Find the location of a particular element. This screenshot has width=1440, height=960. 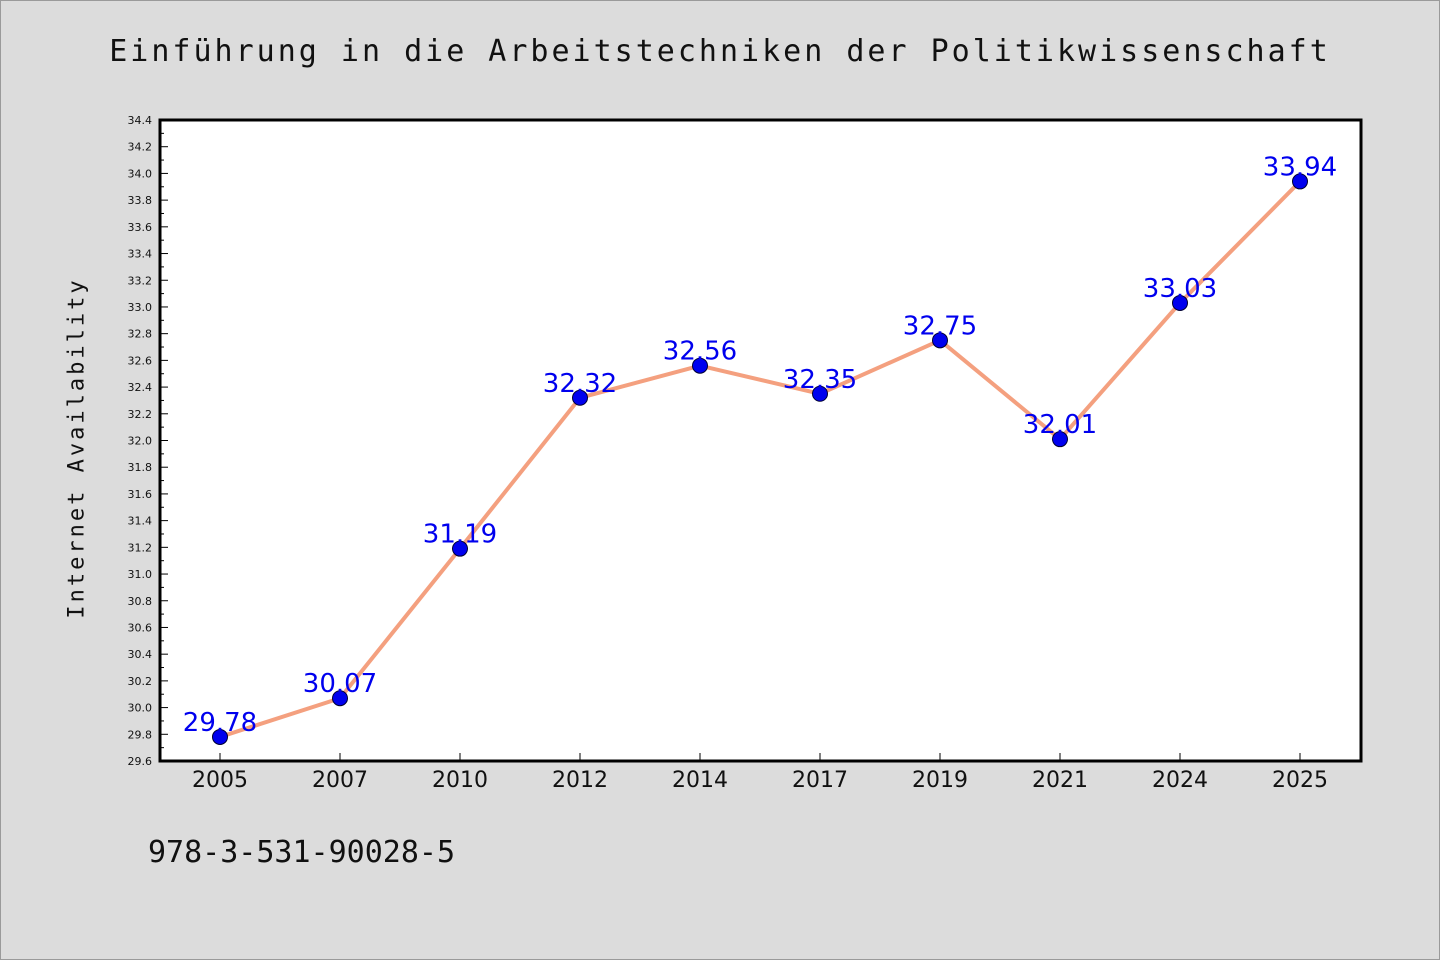

y-tick-label: 34.0 is located at coordinates (140, 173).